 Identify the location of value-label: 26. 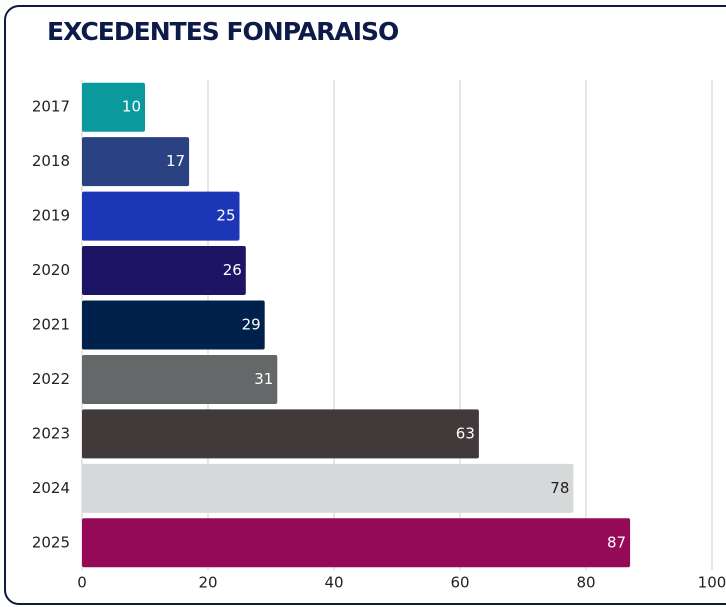
(232, 270).